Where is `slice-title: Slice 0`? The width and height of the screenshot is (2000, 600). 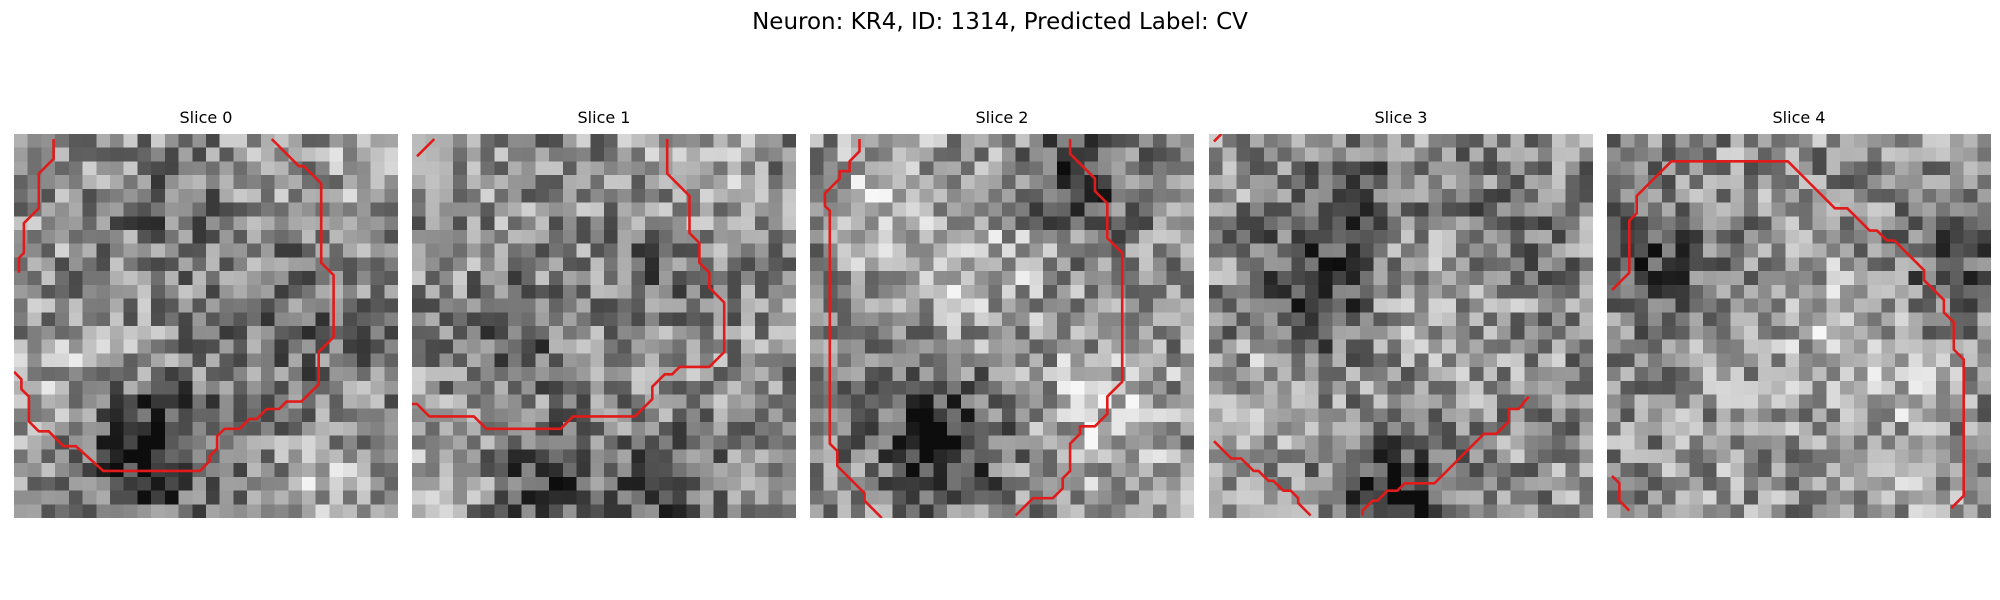
slice-title: Slice 0 is located at coordinates (206, 117).